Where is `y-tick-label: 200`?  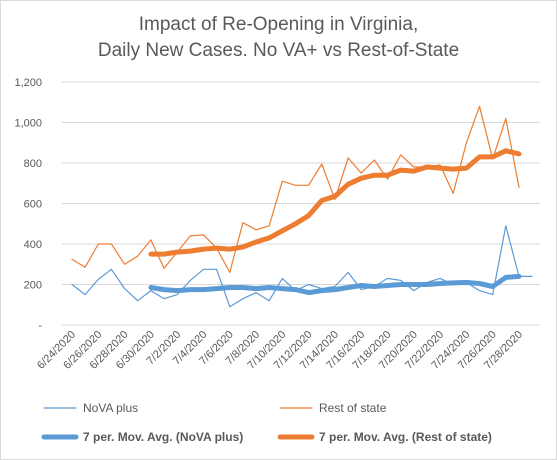
y-tick-label: 200 is located at coordinates (33, 286).